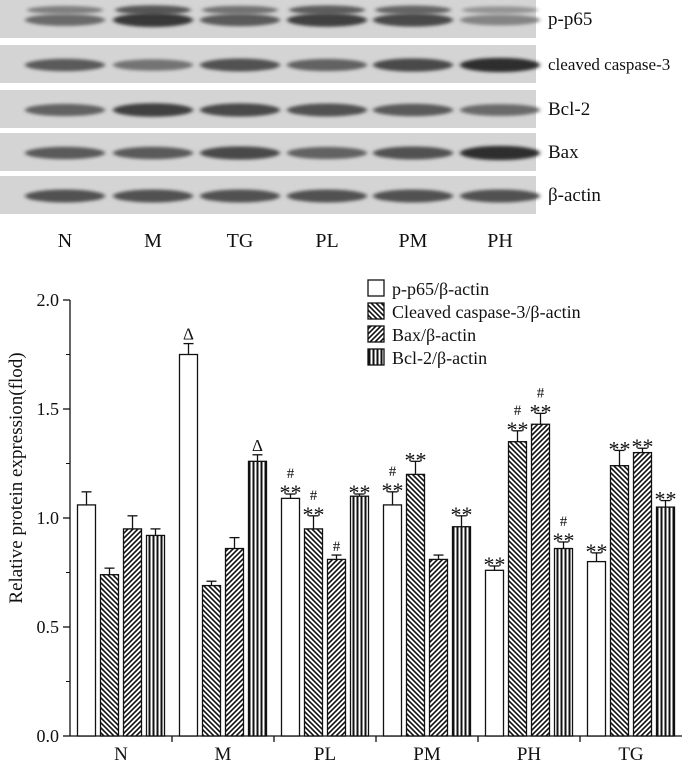 The height and width of the screenshot is (763, 700). Describe the element at coordinates (48, 627) in the screenshot. I see `y-tick-label: 0.5` at that location.